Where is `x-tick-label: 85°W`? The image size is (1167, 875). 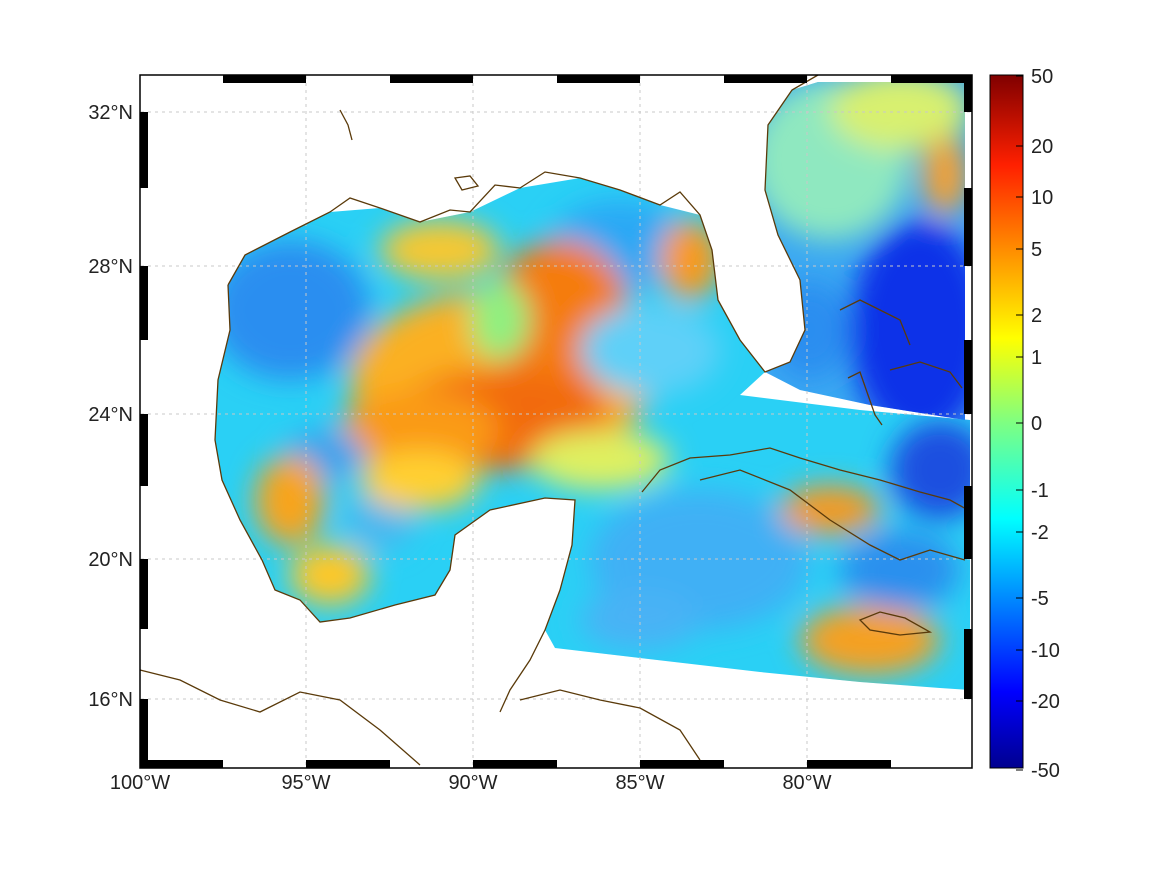
x-tick-label: 85°W is located at coordinates (639, 783).